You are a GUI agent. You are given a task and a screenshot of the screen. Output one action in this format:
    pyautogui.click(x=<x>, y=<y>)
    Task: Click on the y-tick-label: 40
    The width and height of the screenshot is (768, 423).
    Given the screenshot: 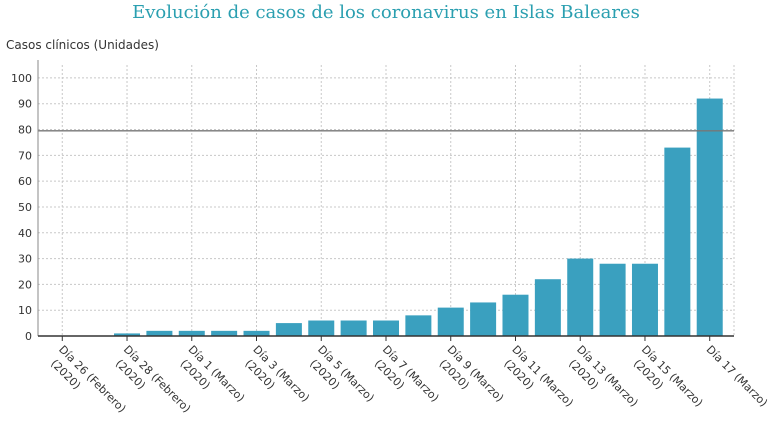 What is the action you would take?
    pyautogui.click(x=25, y=233)
    